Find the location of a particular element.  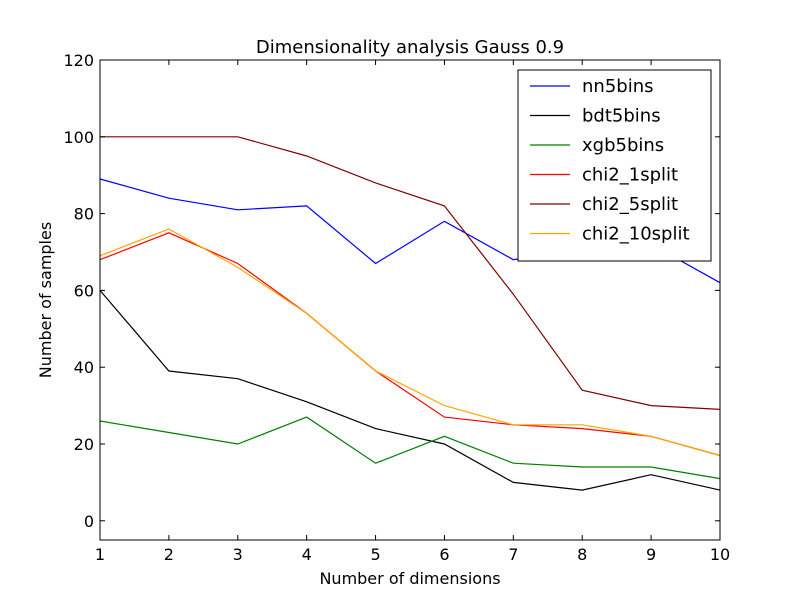

legend-label: nn5bins is located at coordinates (617, 86).